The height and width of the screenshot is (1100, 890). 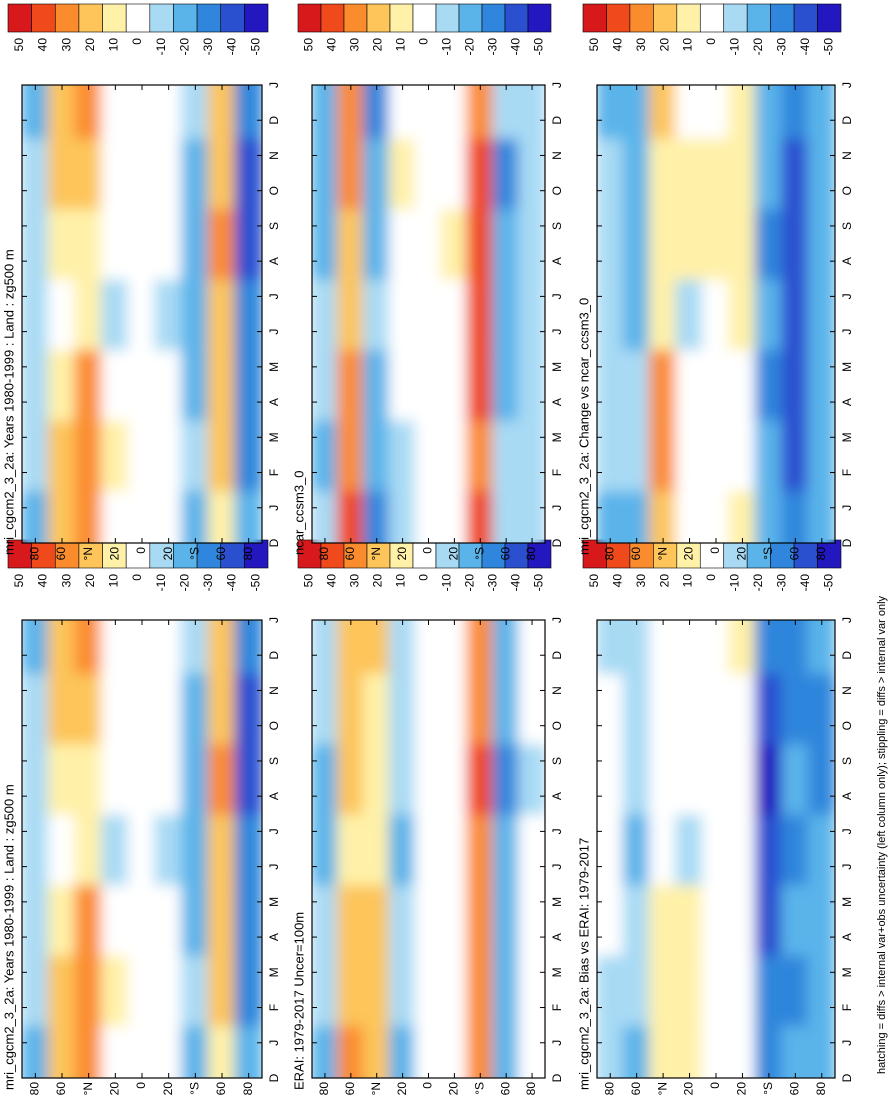 I want to click on colorbar-label: -10, so click(x=161, y=47).